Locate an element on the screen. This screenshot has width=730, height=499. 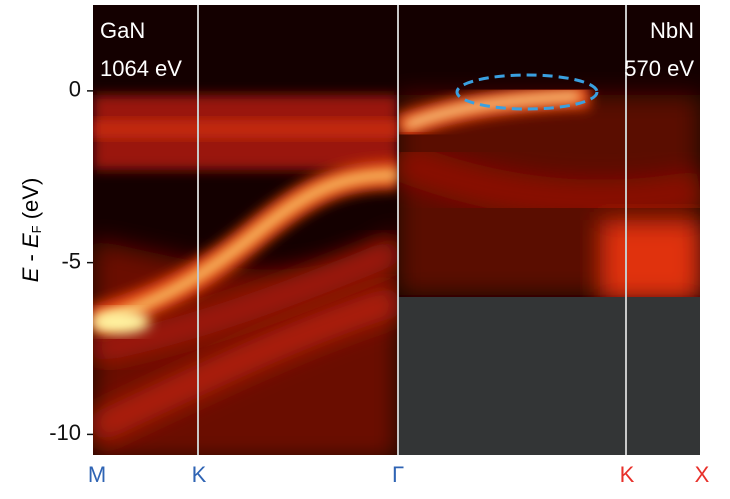
annotation: 570 eV is located at coordinates (659, 68).